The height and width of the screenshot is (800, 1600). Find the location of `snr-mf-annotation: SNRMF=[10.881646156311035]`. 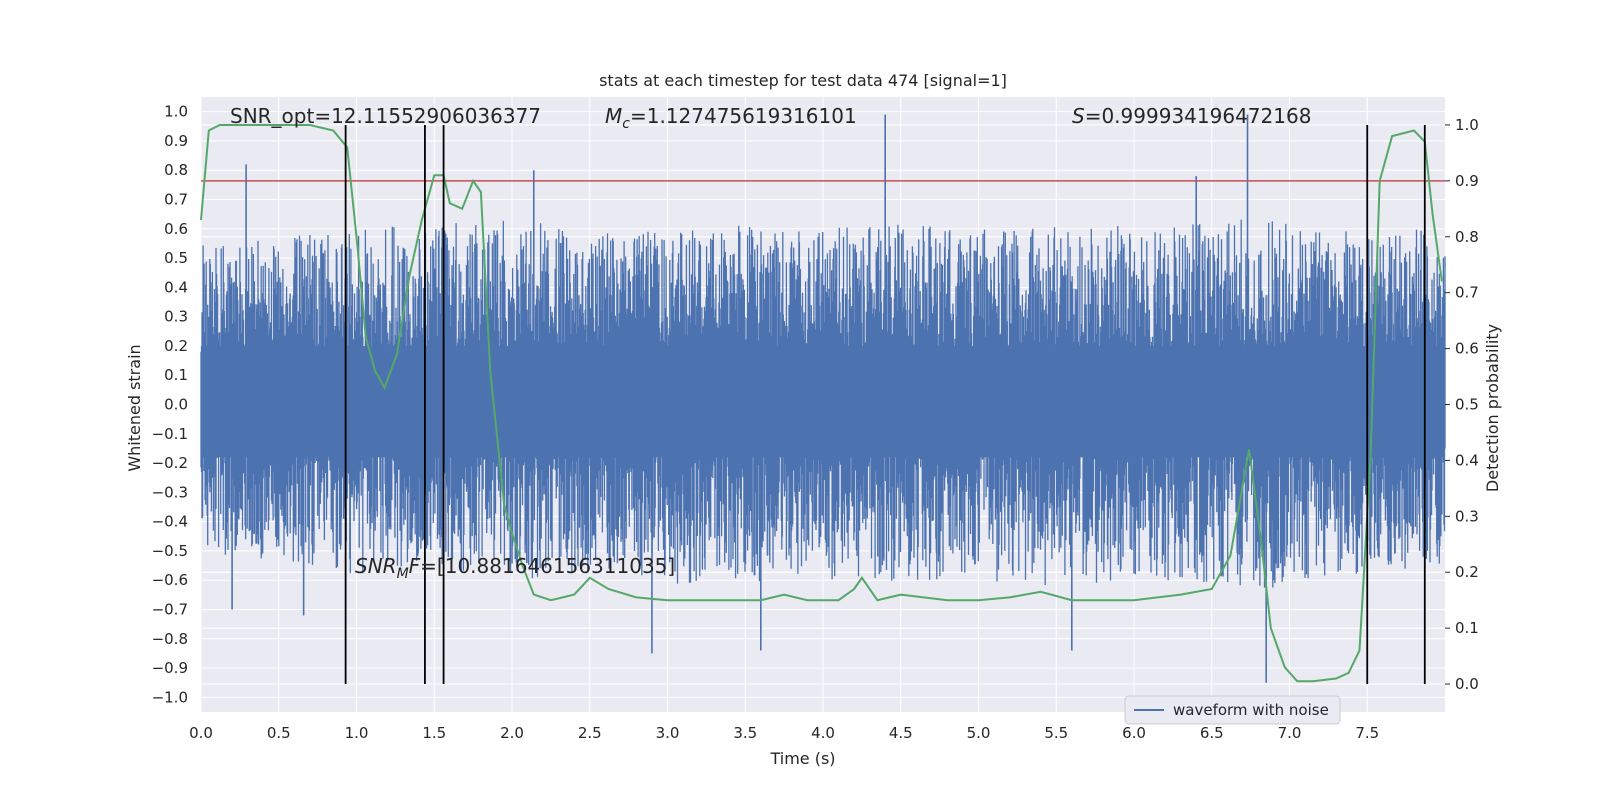

snr-mf-annotation: SNRMF=[10.881646156311035] is located at coordinates (515, 568).